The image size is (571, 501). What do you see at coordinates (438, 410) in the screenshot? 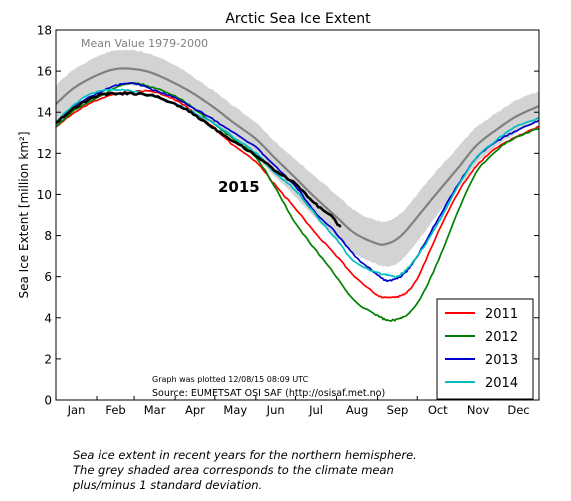
I see `x-tick-label-oct: Oct` at bounding box center [438, 410].